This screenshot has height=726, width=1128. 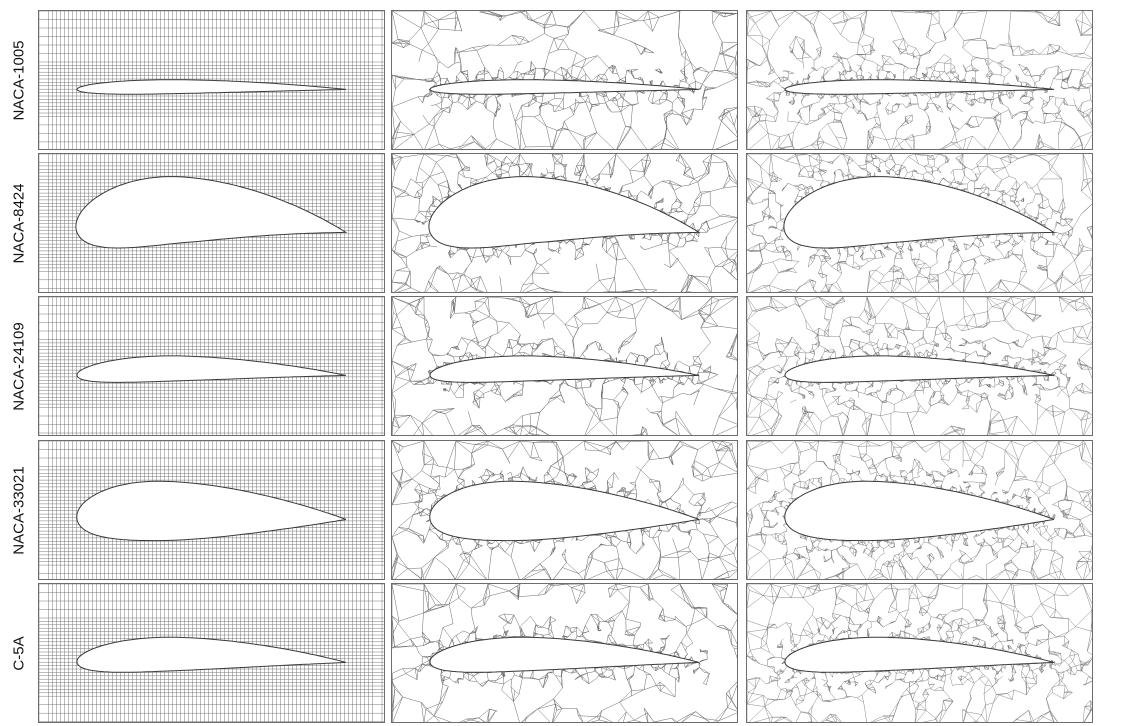 I want to click on row-label-naca-1005: NACA-1005, so click(x=19, y=80).